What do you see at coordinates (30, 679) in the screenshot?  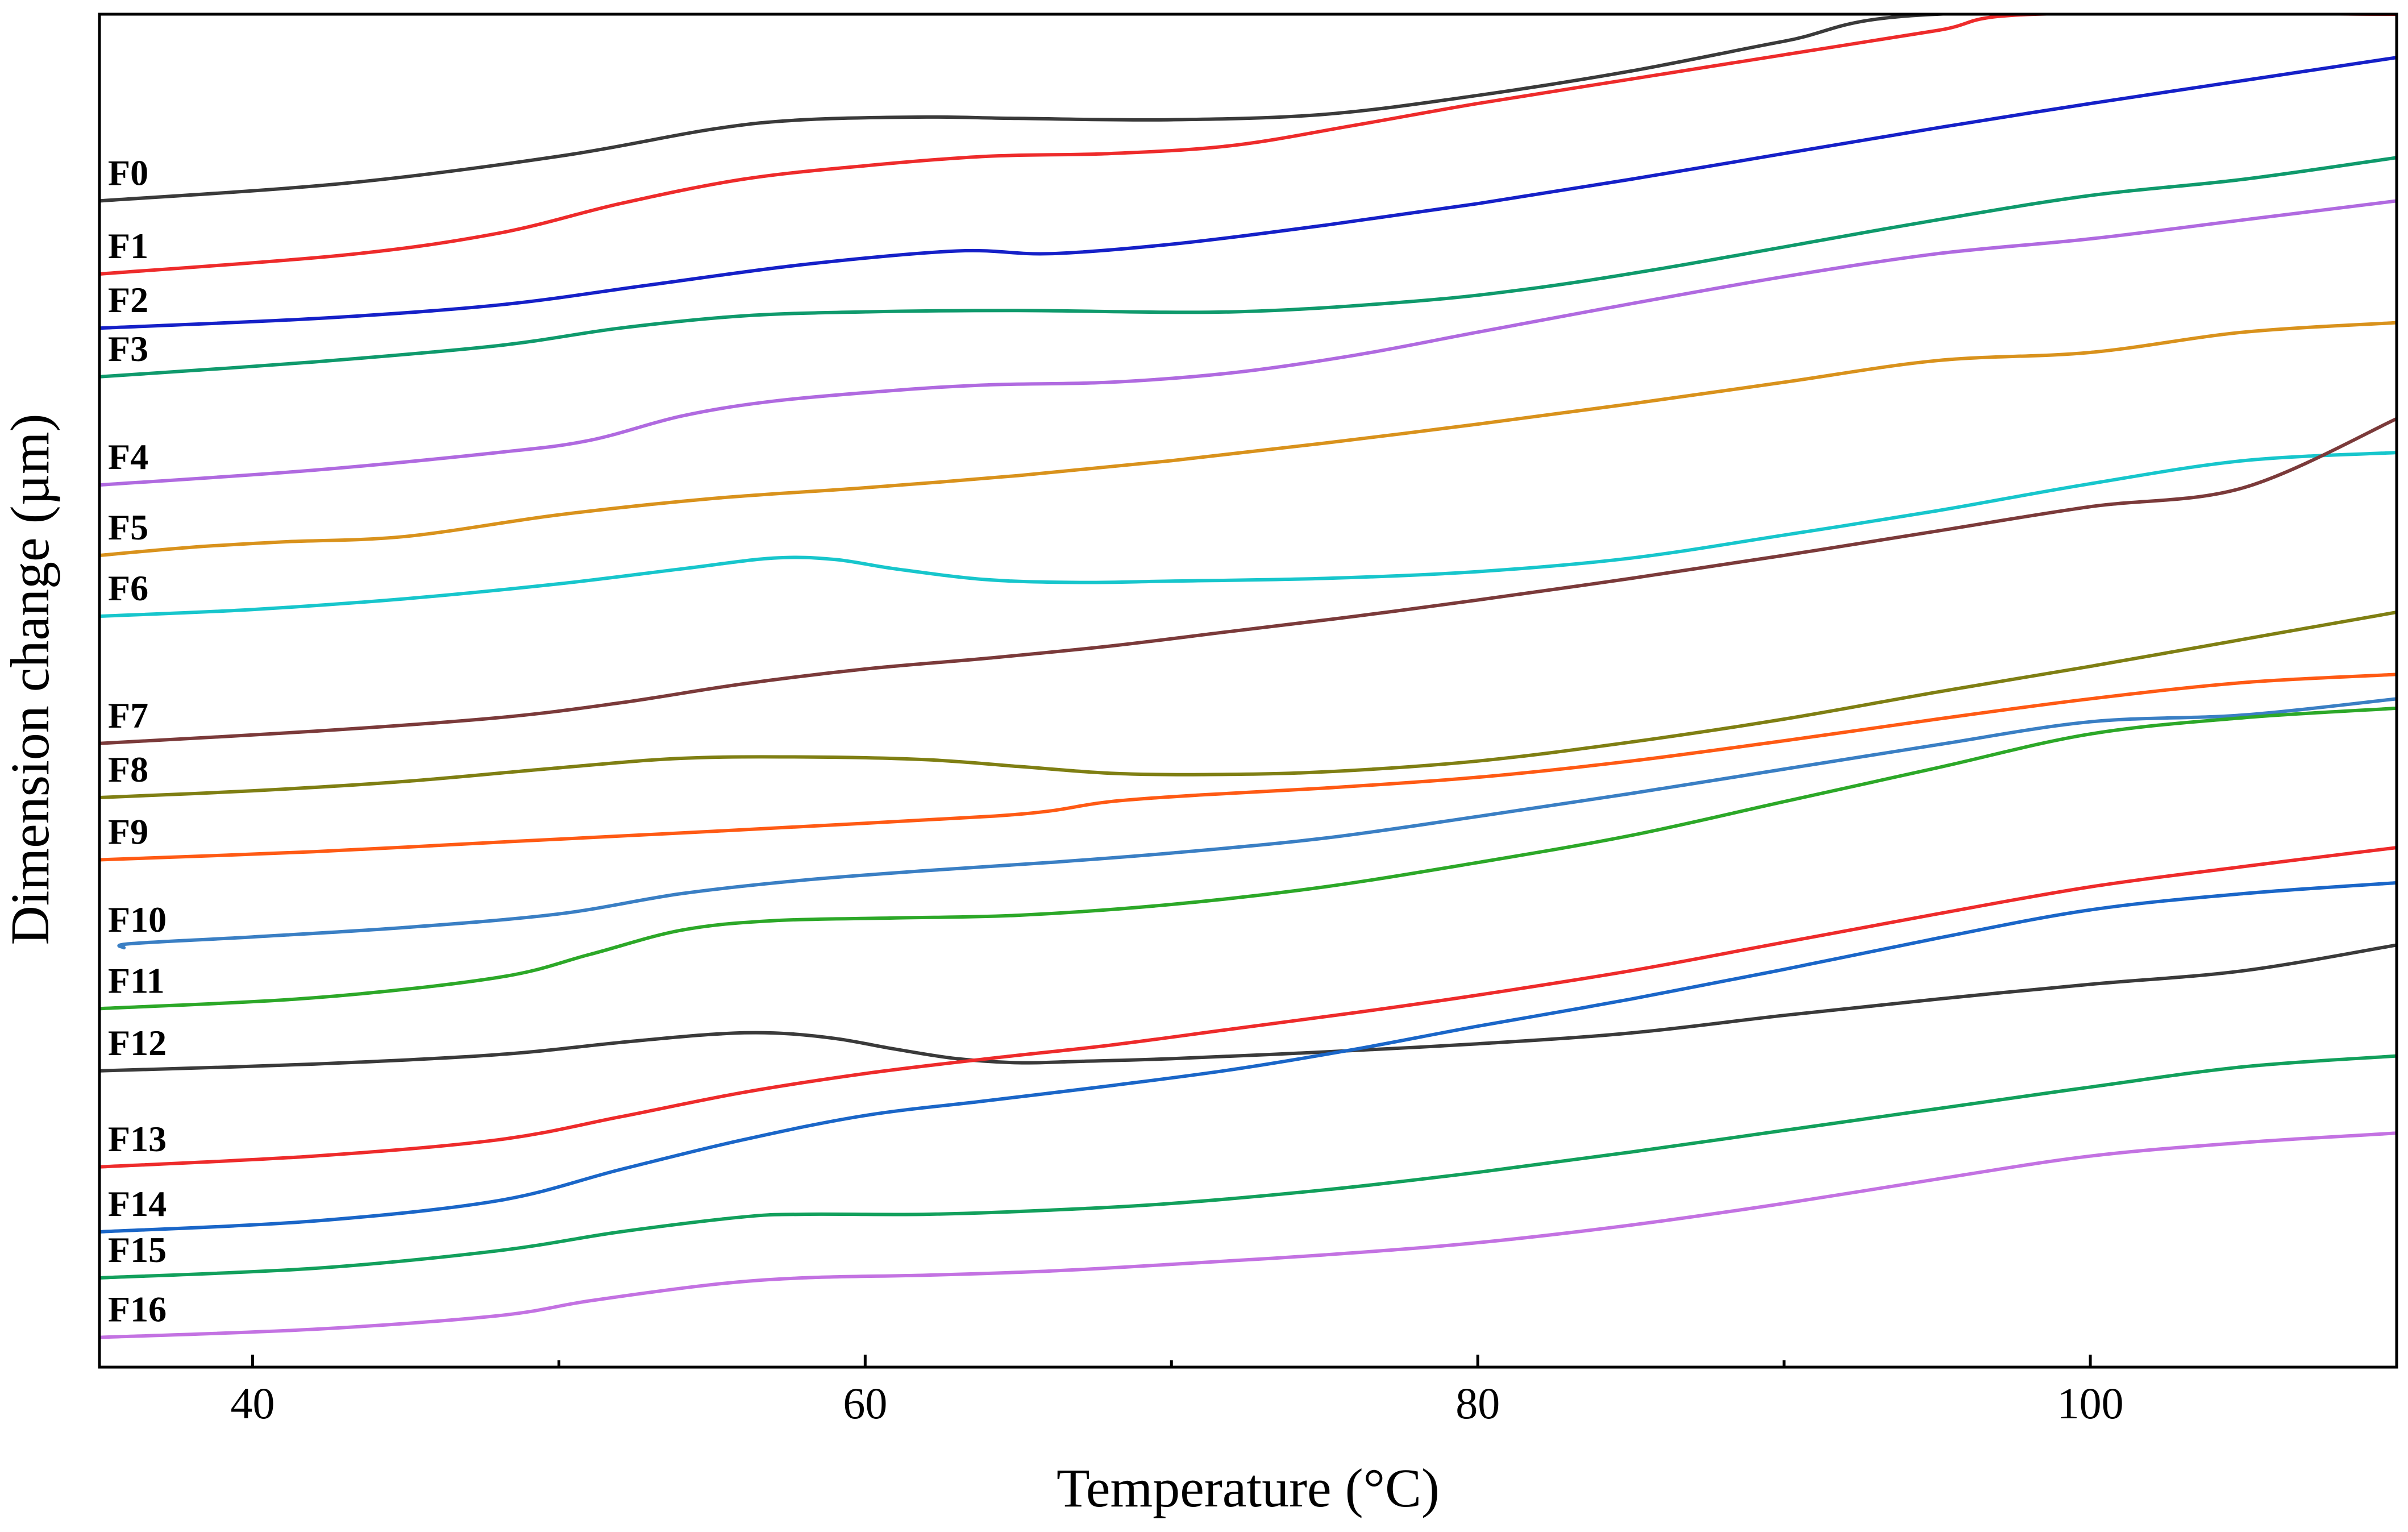 I see `y-axis-title: Dimension change (µm)` at bounding box center [30, 679].